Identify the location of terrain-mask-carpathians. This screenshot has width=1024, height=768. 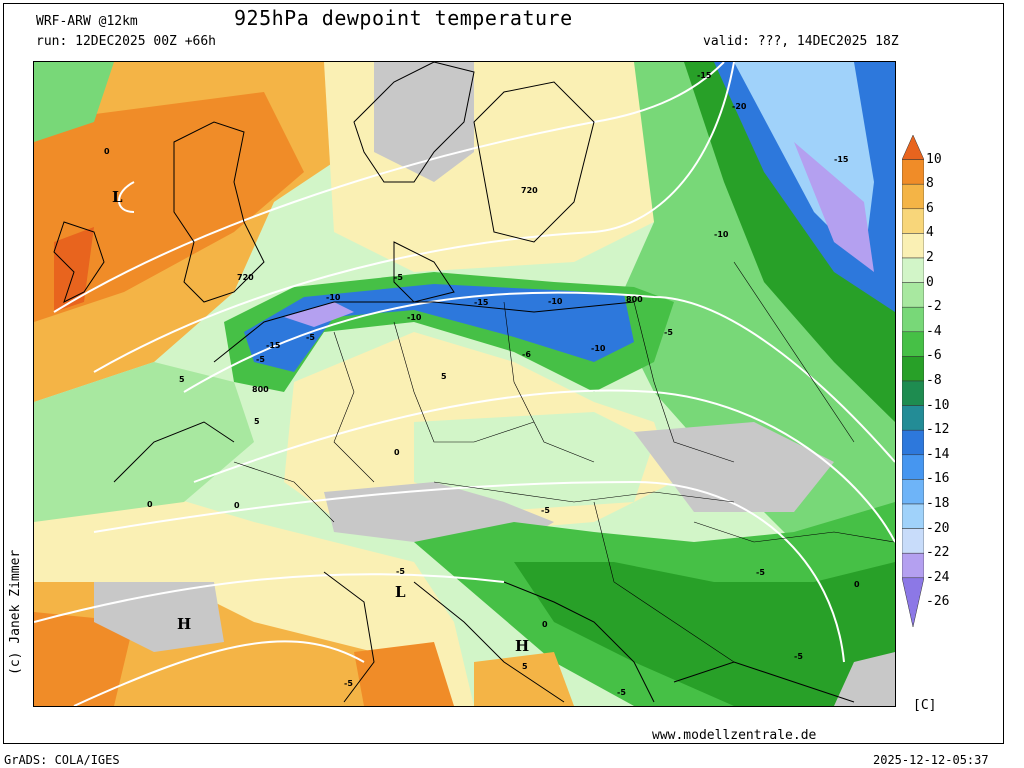
(734, 467).